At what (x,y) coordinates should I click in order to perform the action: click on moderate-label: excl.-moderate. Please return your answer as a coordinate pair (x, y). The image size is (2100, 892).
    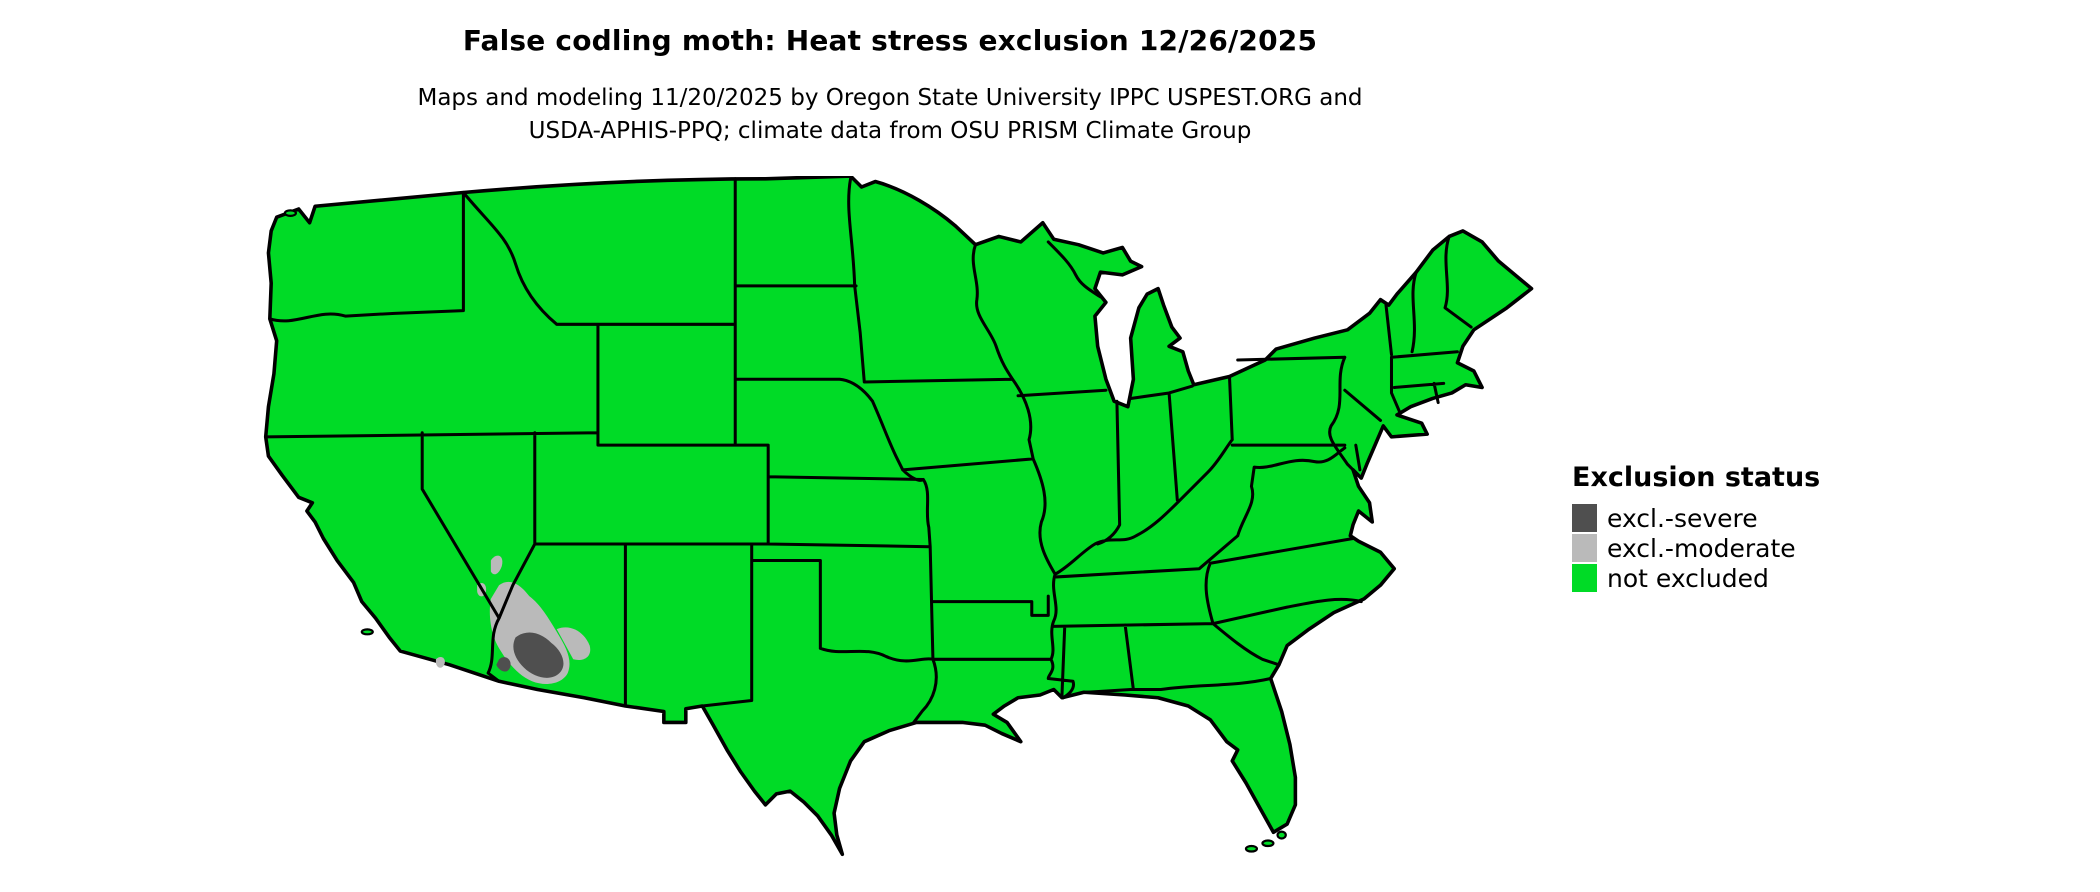
    Looking at the image, I should click on (1701, 548).